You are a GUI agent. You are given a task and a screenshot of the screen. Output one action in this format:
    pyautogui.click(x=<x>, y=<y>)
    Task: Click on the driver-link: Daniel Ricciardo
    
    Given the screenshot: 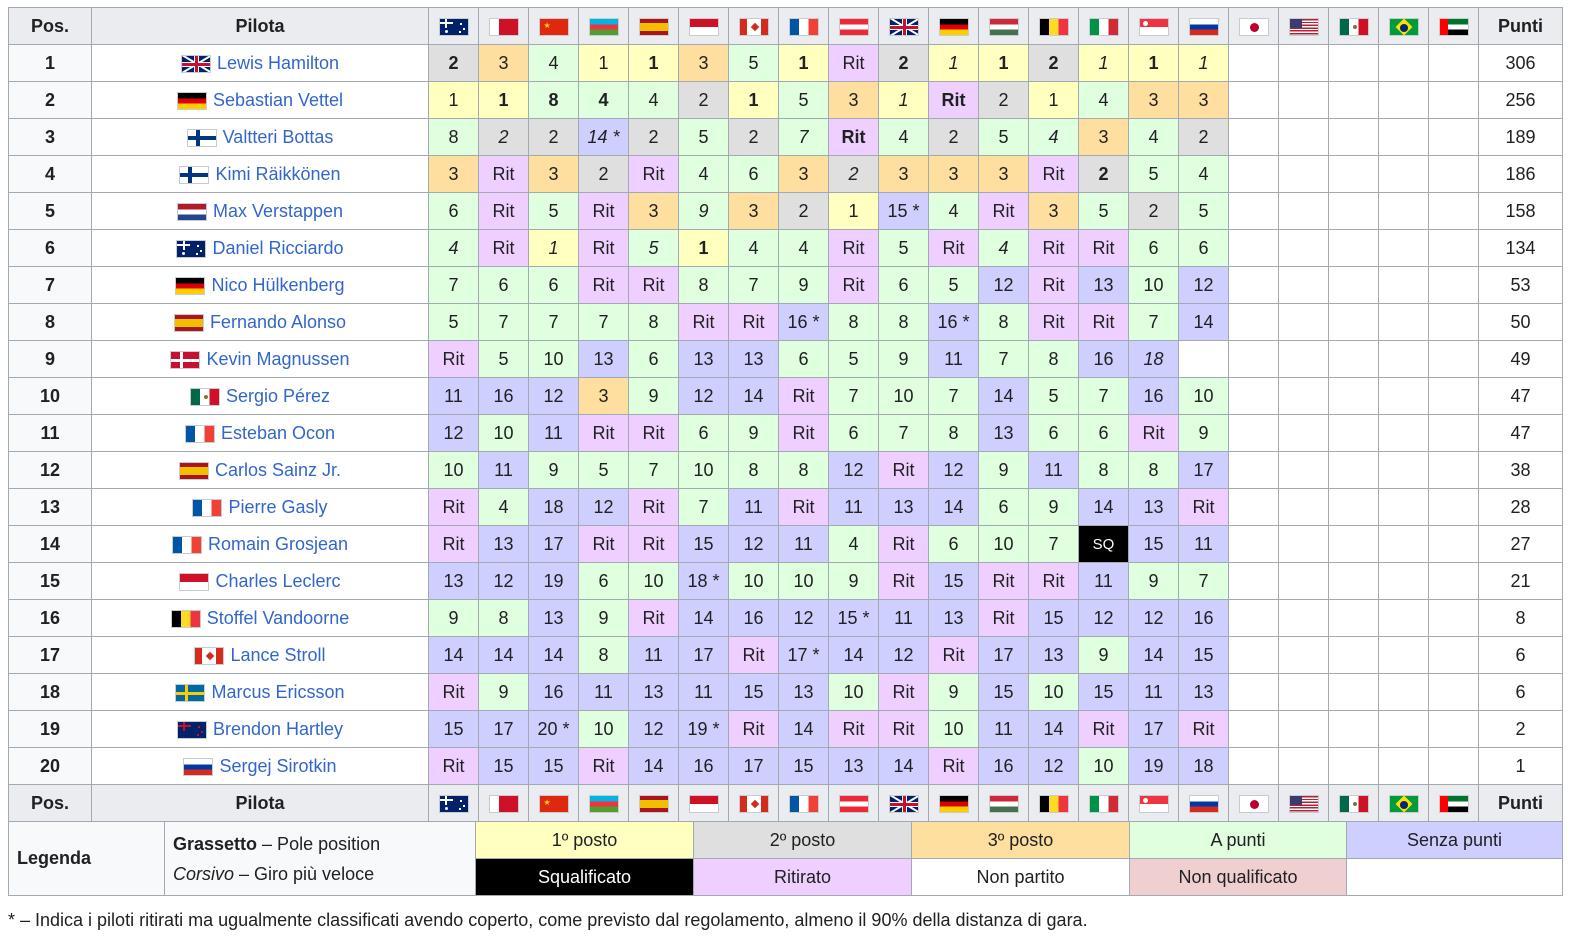 What is the action you would take?
    pyautogui.click(x=278, y=247)
    